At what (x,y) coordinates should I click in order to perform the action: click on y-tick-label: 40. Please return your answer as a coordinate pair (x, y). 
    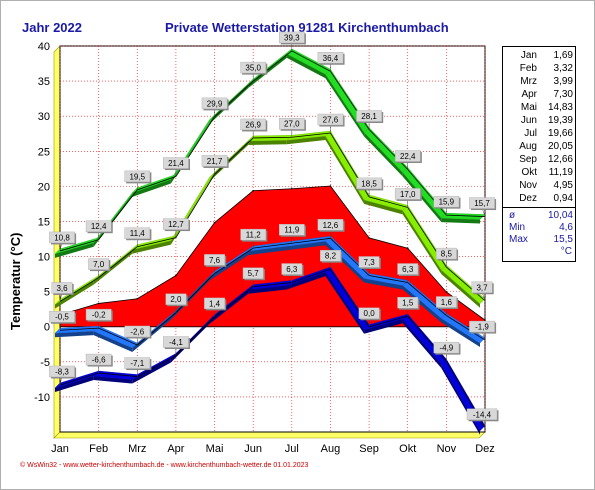
    Looking at the image, I should click on (44, 47).